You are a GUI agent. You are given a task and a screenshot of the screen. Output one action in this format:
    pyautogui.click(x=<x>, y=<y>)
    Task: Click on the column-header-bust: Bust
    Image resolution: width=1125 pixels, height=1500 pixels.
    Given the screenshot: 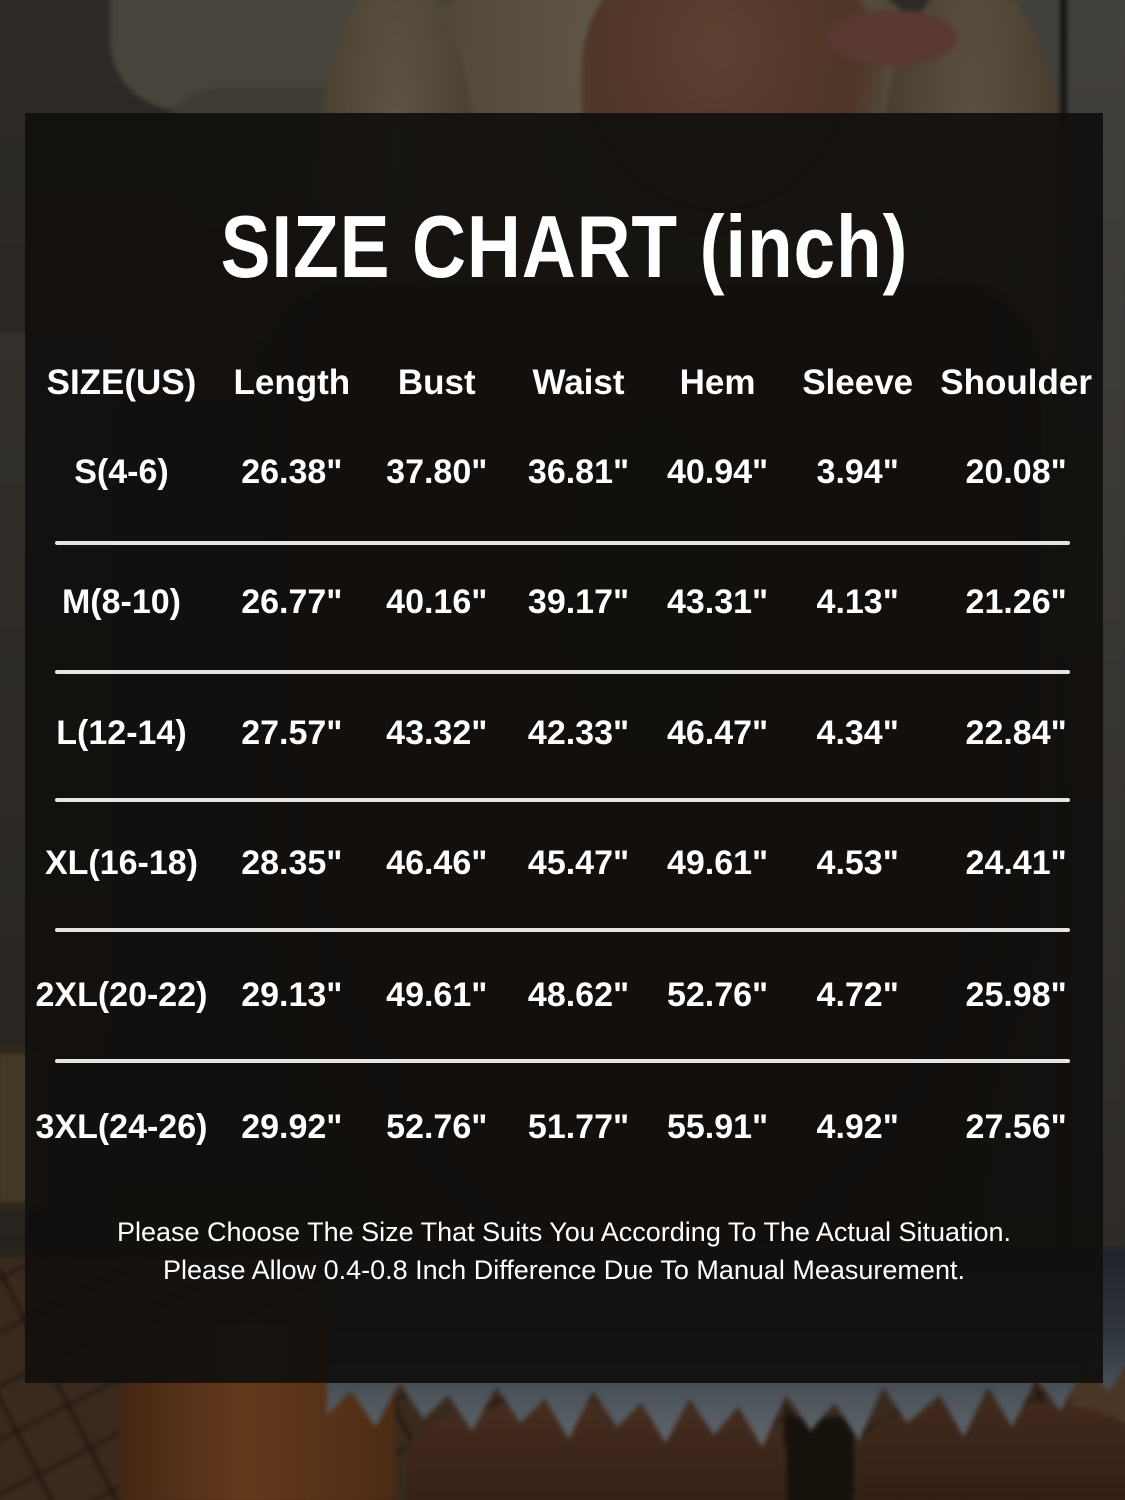 What is the action you would take?
    pyautogui.click(x=436, y=382)
    